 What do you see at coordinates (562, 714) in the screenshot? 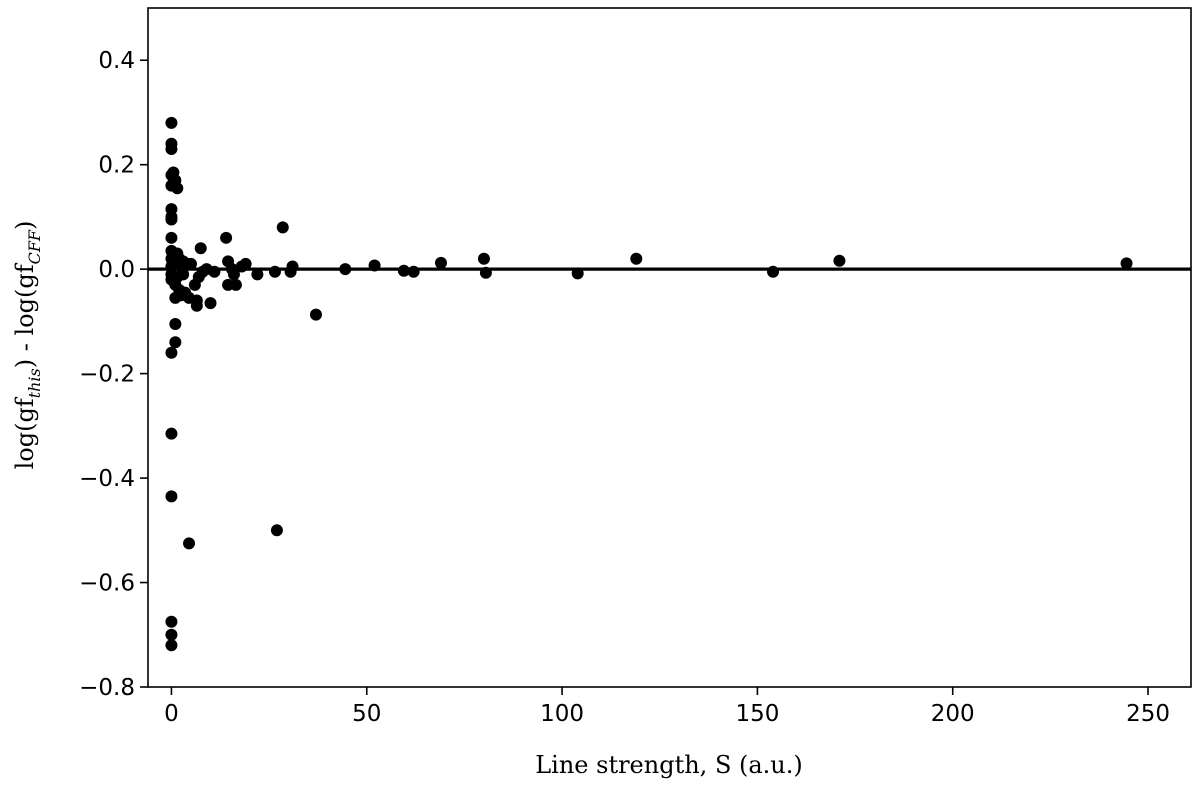
I see `x-tick-label: 100` at bounding box center [562, 714].